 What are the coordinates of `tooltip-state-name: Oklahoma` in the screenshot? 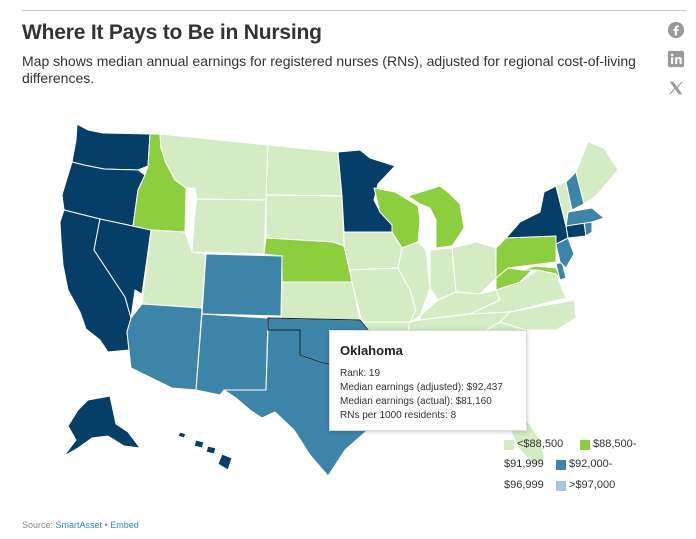 It's located at (371, 350).